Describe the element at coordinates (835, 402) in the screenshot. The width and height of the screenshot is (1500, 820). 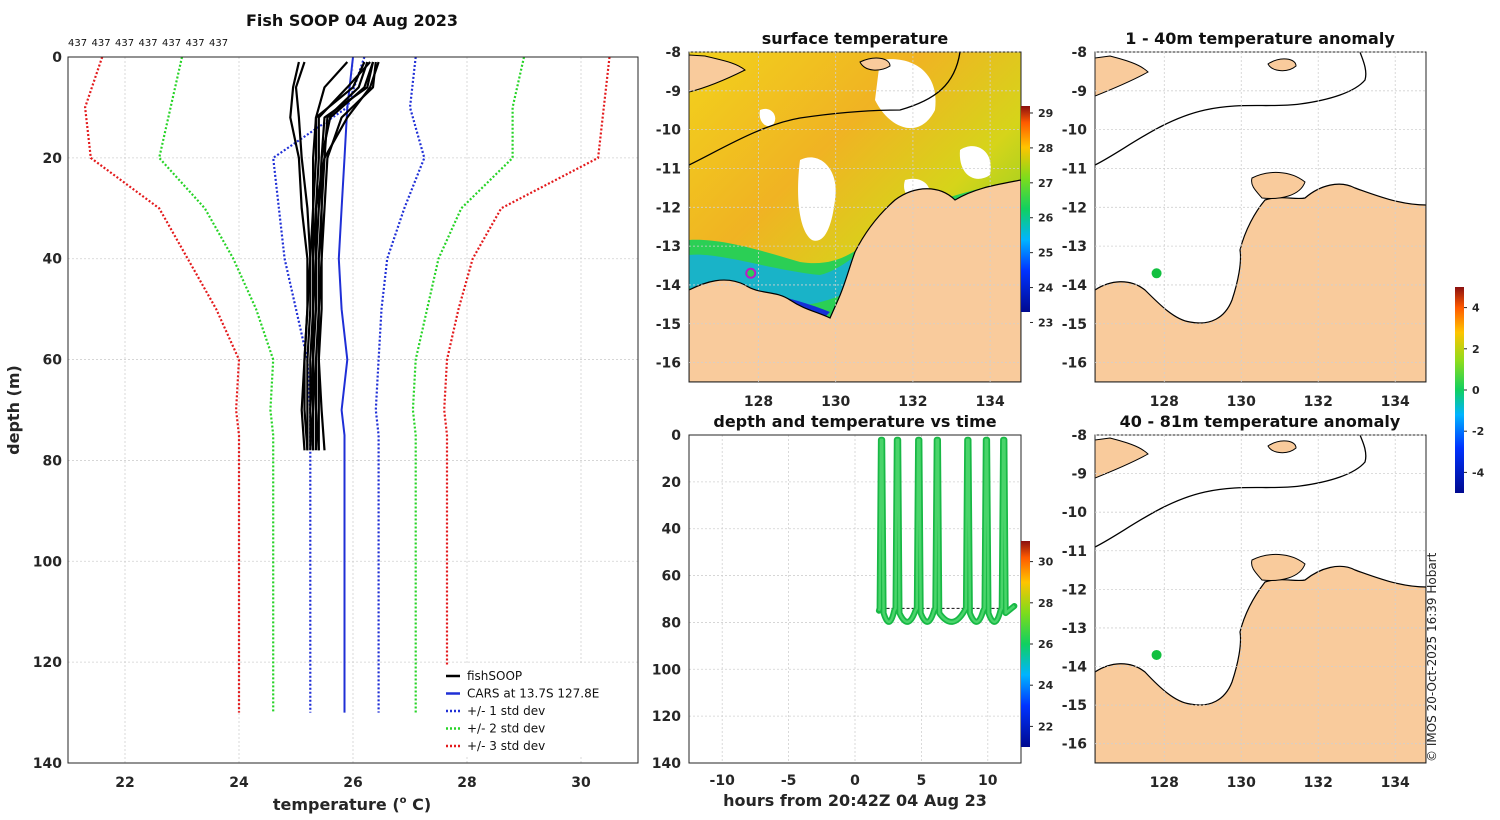
I see `map-x-tick-label: 130` at that location.